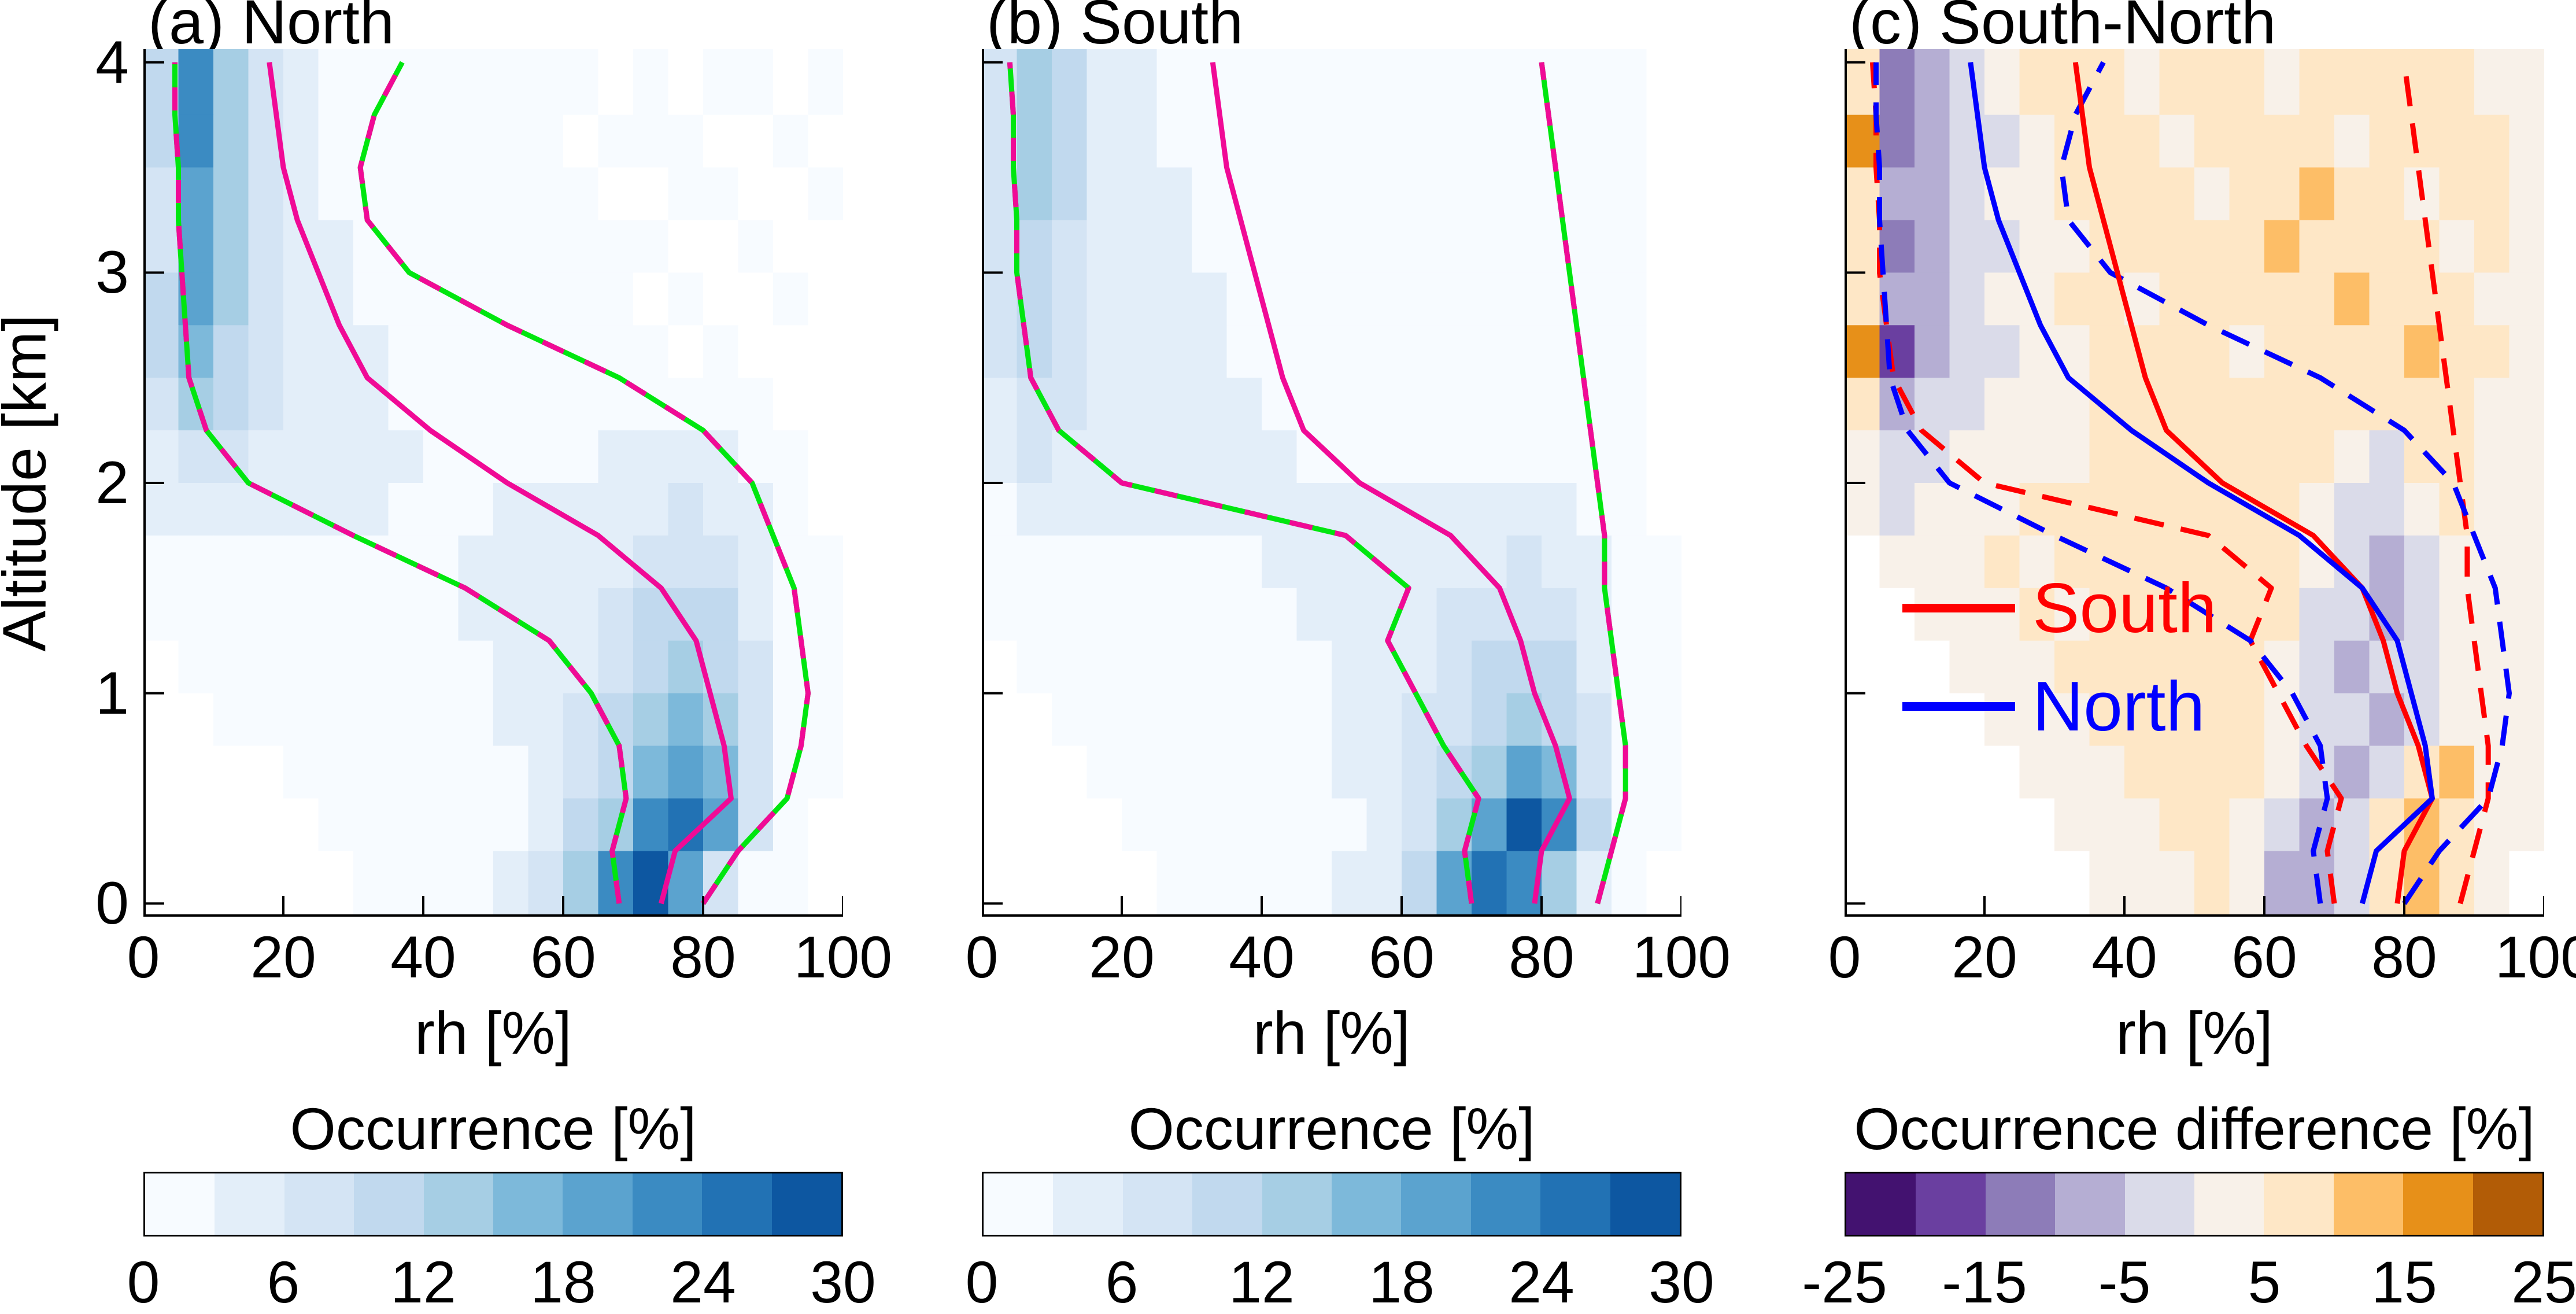  I want to click on panel-title-south: (b) South, so click(1115, 28).